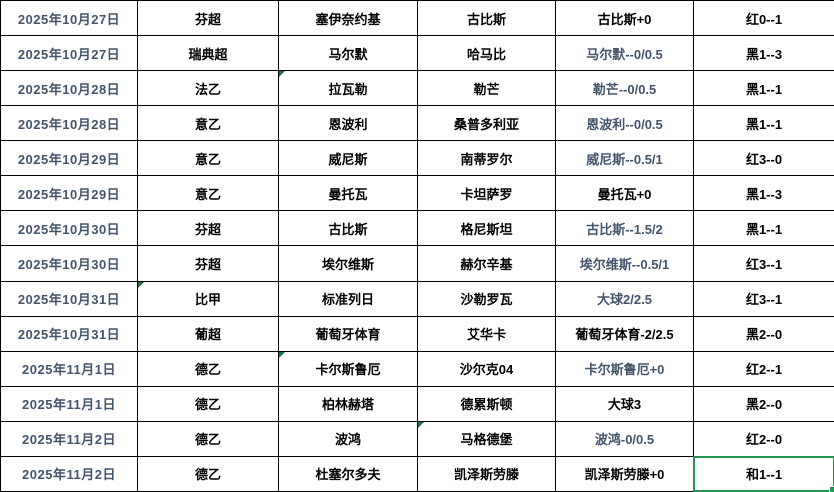 The image size is (834, 492). What do you see at coordinates (624, 228) in the screenshot?
I see `cell-handicap: 古比斯--1.5/2` at bounding box center [624, 228].